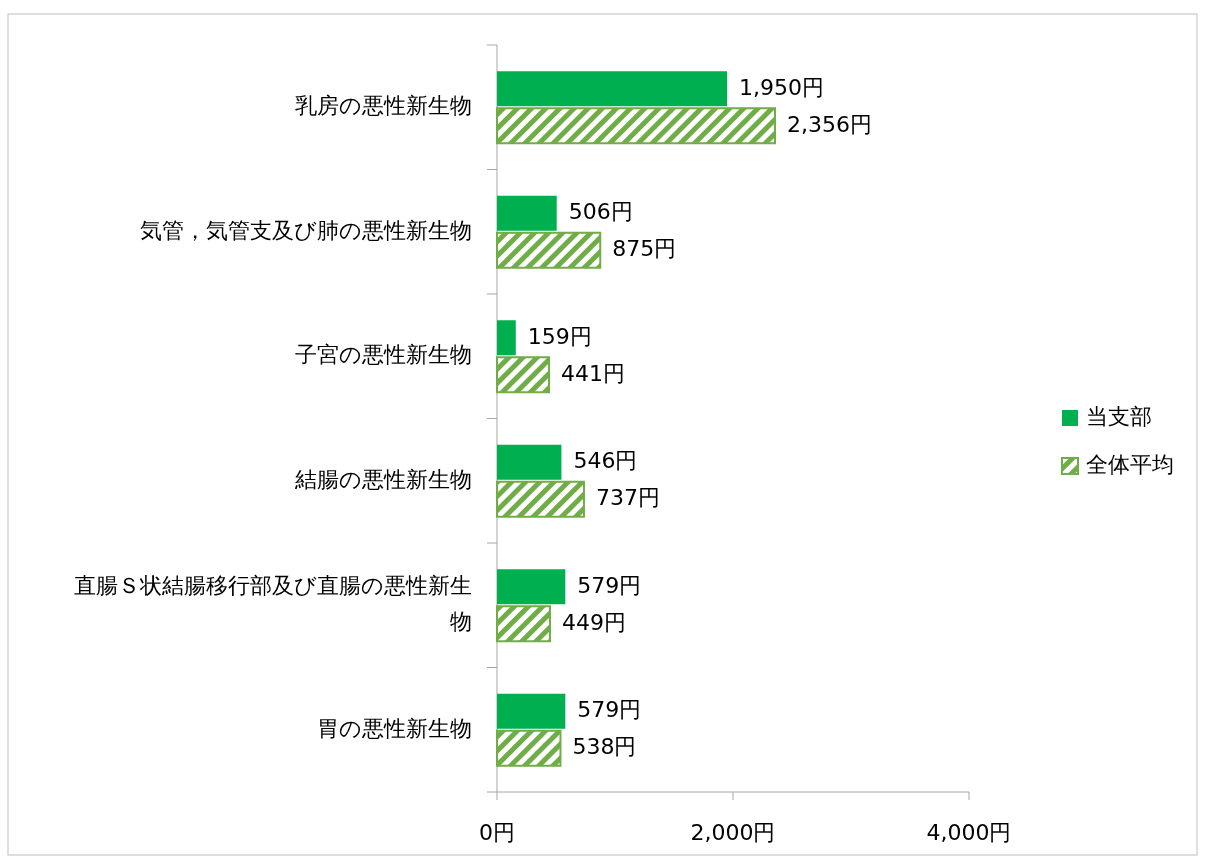  I want to click on data-label: 449円, so click(593, 622).